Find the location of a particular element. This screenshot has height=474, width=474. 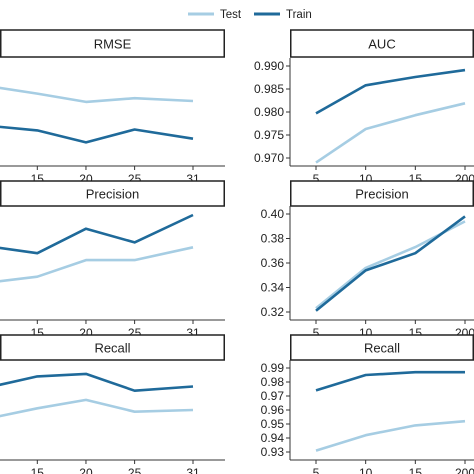

legend-train-label: Train is located at coordinates (299, 15).